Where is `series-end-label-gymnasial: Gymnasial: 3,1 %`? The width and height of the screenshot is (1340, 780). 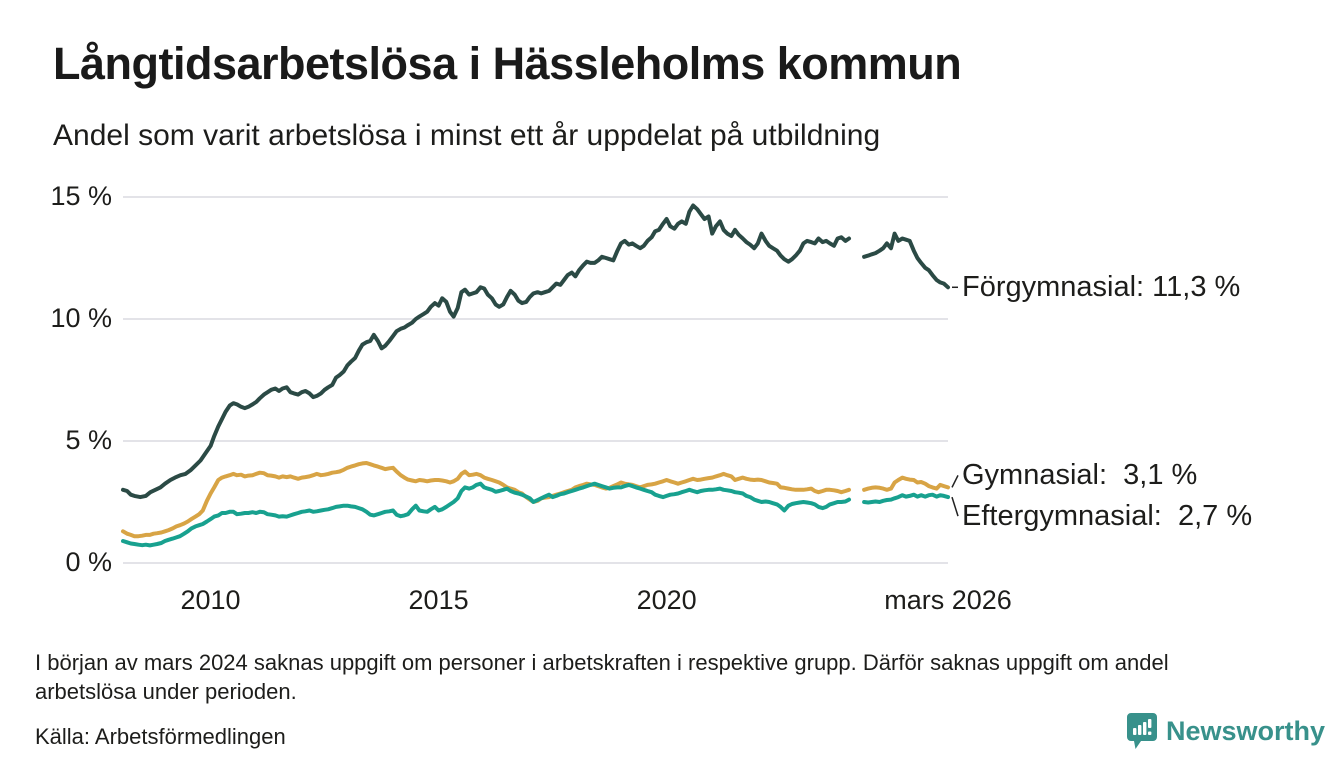
series-end-label-gymnasial: Gymnasial: 3,1 % is located at coordinates (1080, 475).